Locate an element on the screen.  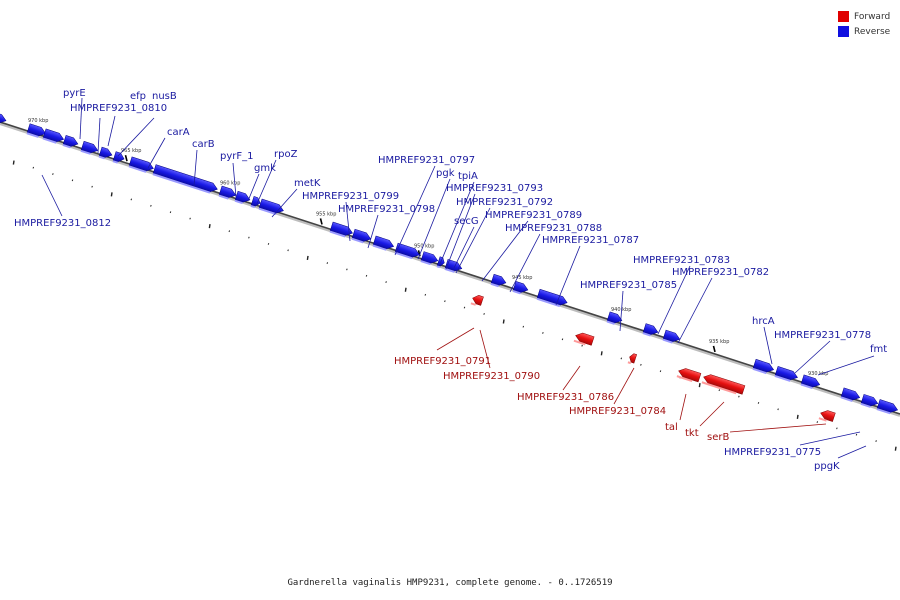
forward-gene-label: tal is located at coordinates (671, 427).